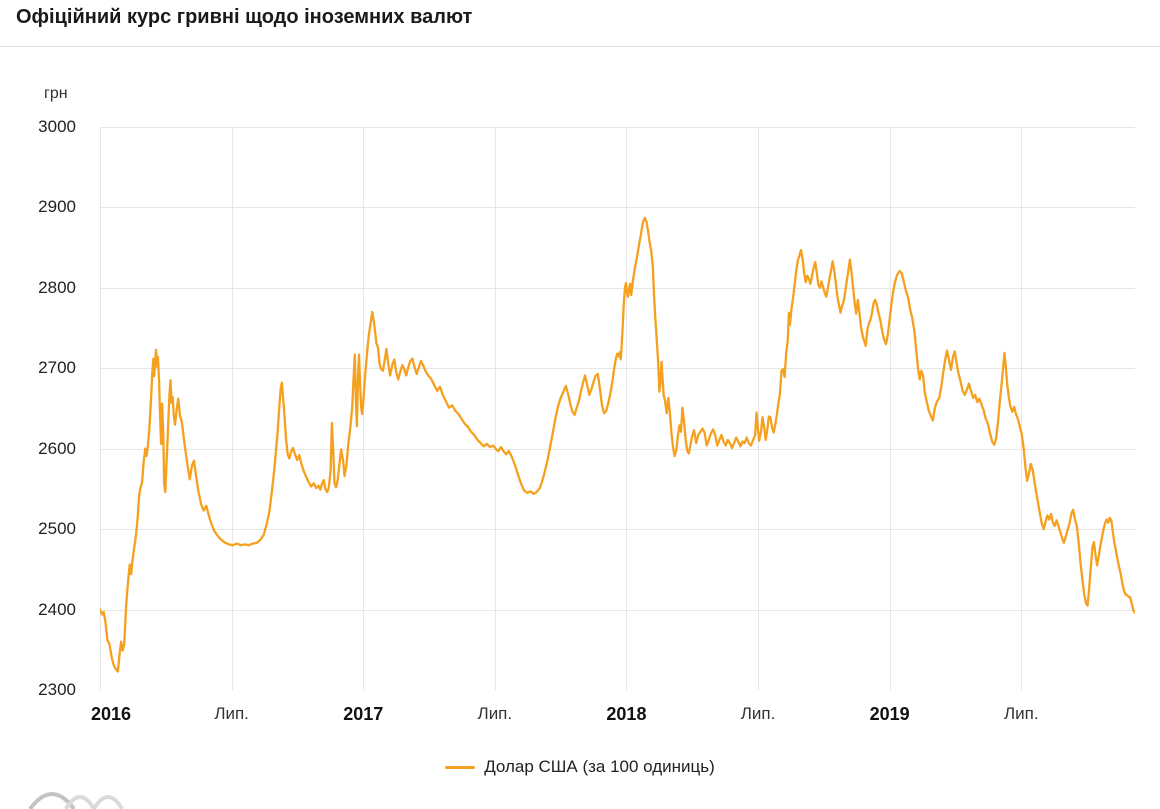  I want to click on x-axis-tick-label: 2019, so click(889, 714).